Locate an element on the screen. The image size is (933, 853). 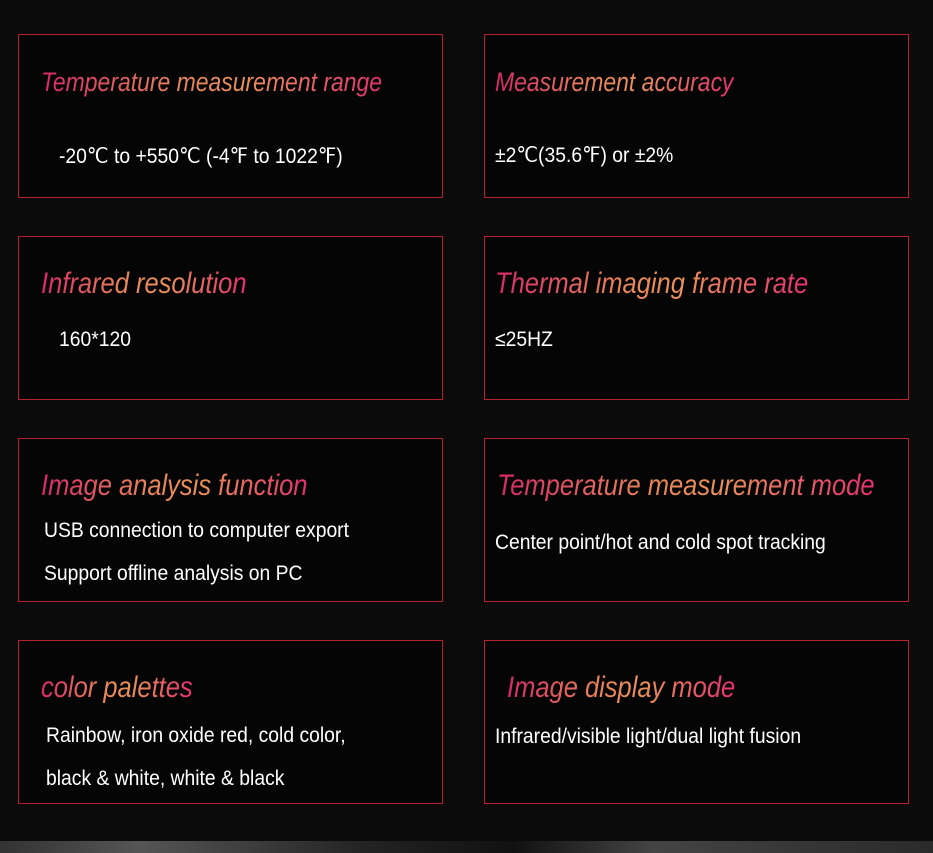
spec-line: Support offline analysis on PC is located at coordinates (173, 573).